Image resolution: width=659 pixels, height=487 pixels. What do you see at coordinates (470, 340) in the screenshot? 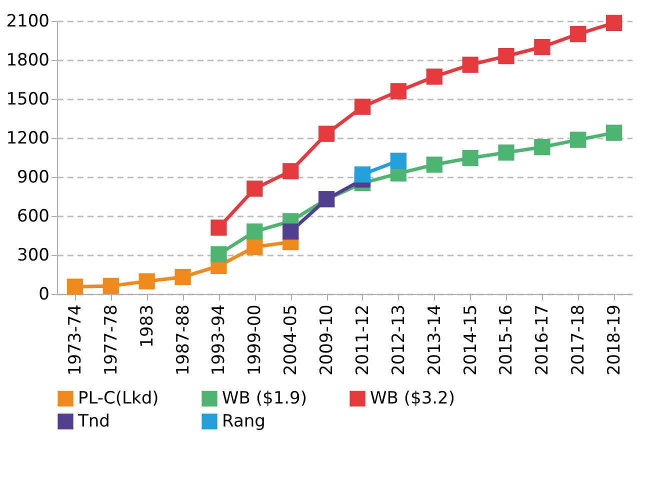
I see `x-tick-label: 2014-15` at bounding box center [470, 340].